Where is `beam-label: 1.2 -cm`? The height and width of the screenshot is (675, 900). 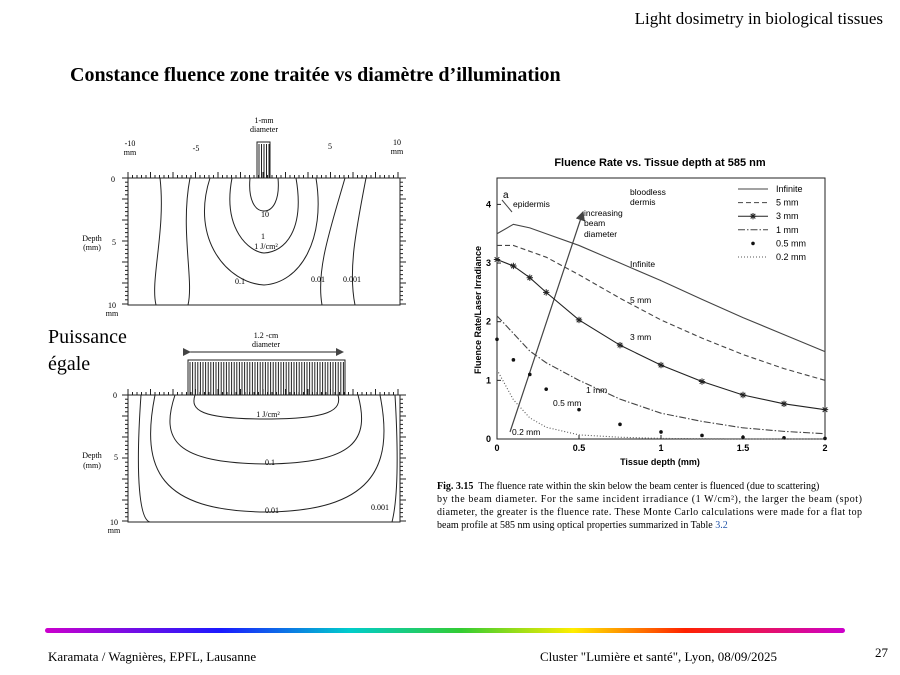 beam-label: 1.2 -cm is located at coordinates (266, 335).